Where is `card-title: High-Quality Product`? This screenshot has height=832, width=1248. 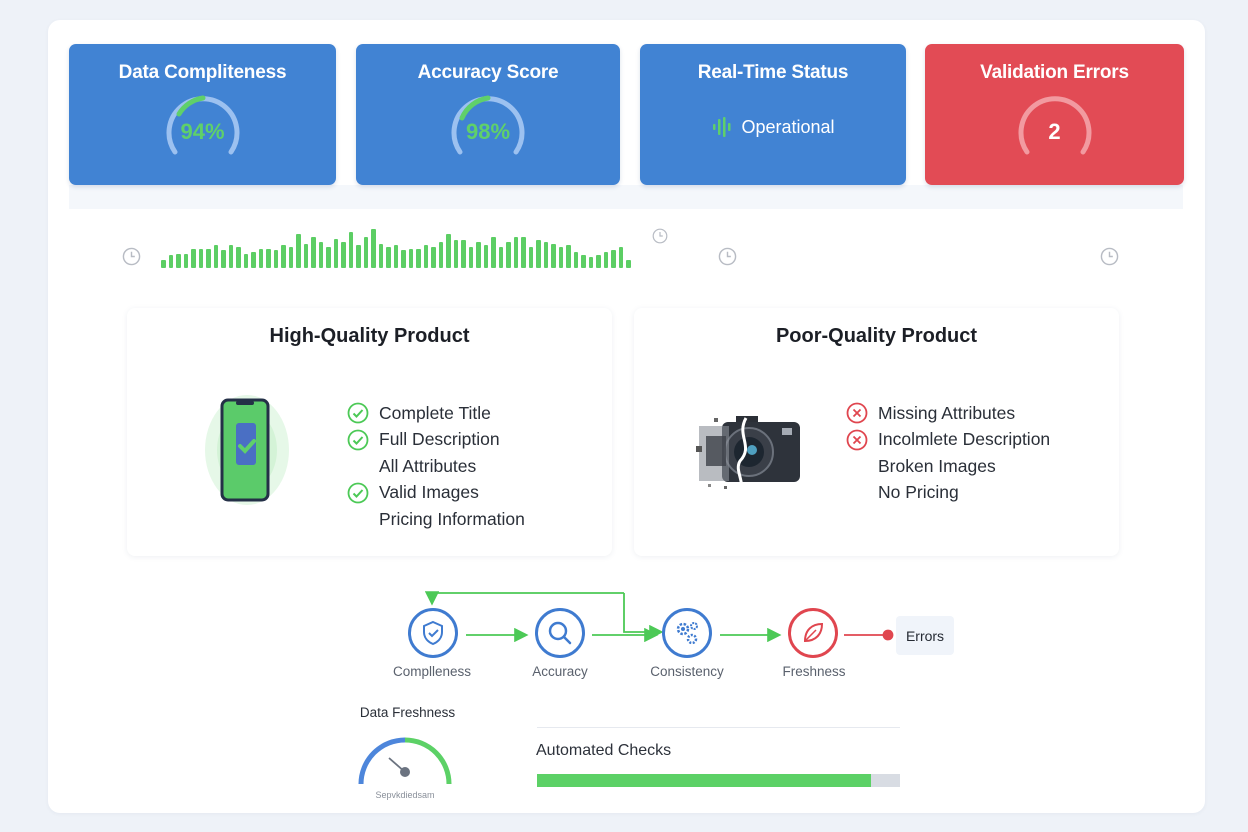 card-title: High-Quality Product is located at coordinates (369, 336).